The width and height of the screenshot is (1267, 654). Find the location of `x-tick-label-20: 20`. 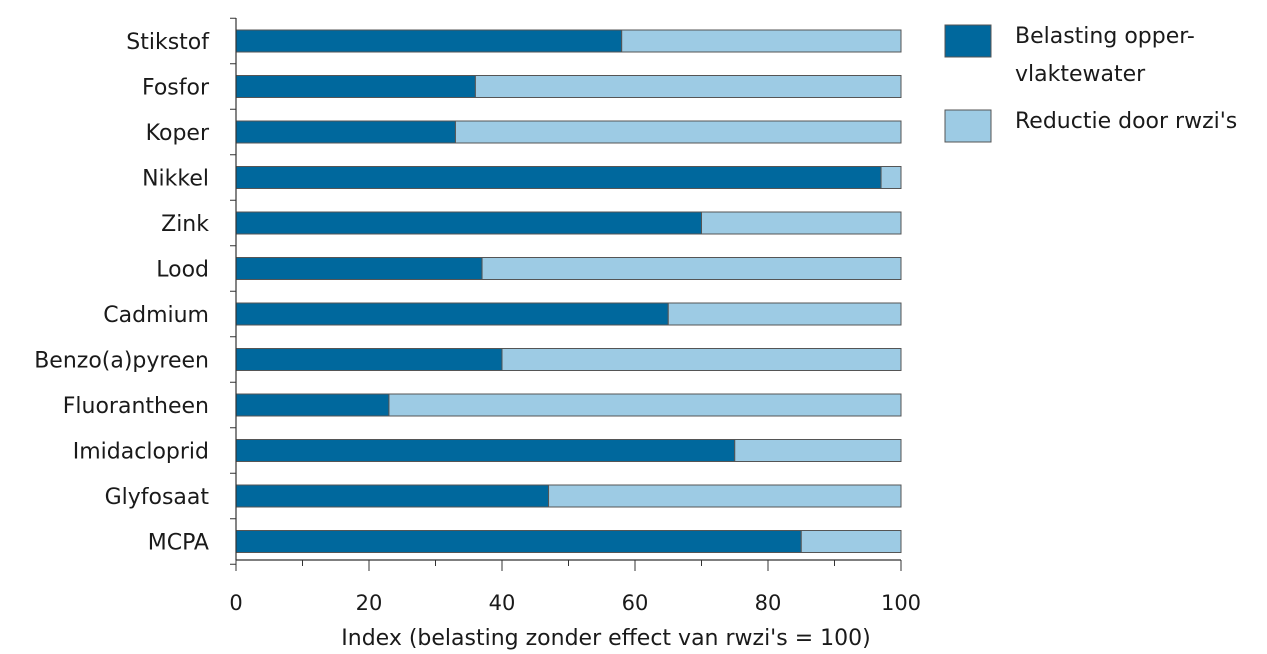

x-tick-label-20: 20 is located at coordinates (369, 603).